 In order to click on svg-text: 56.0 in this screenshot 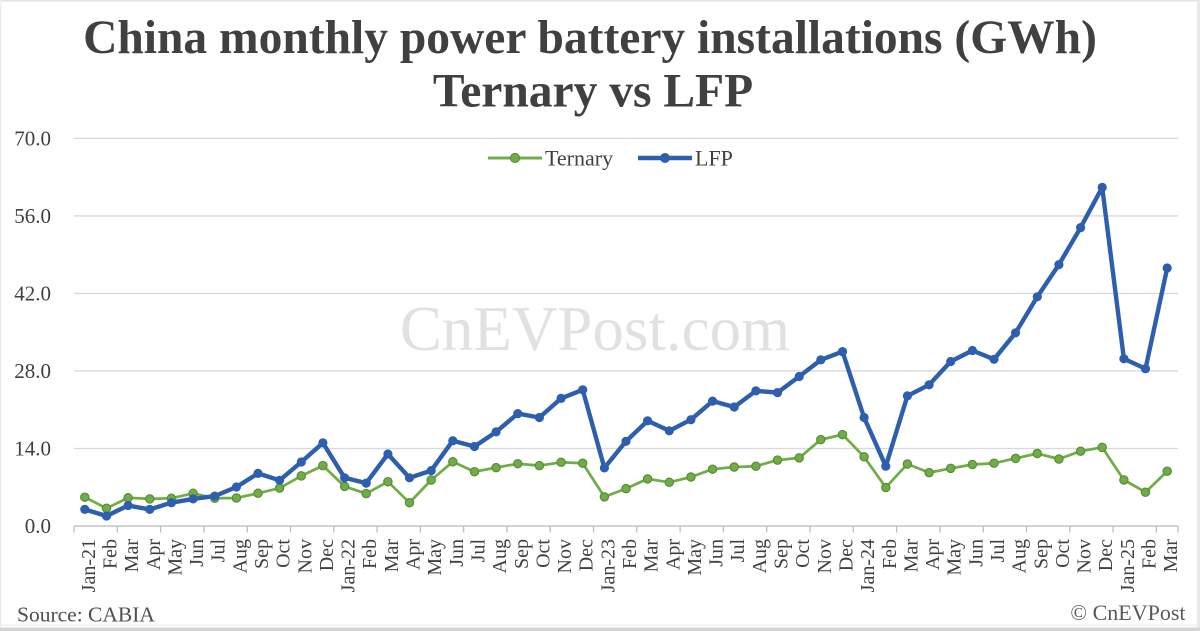, I will do `click(32, 216)`.